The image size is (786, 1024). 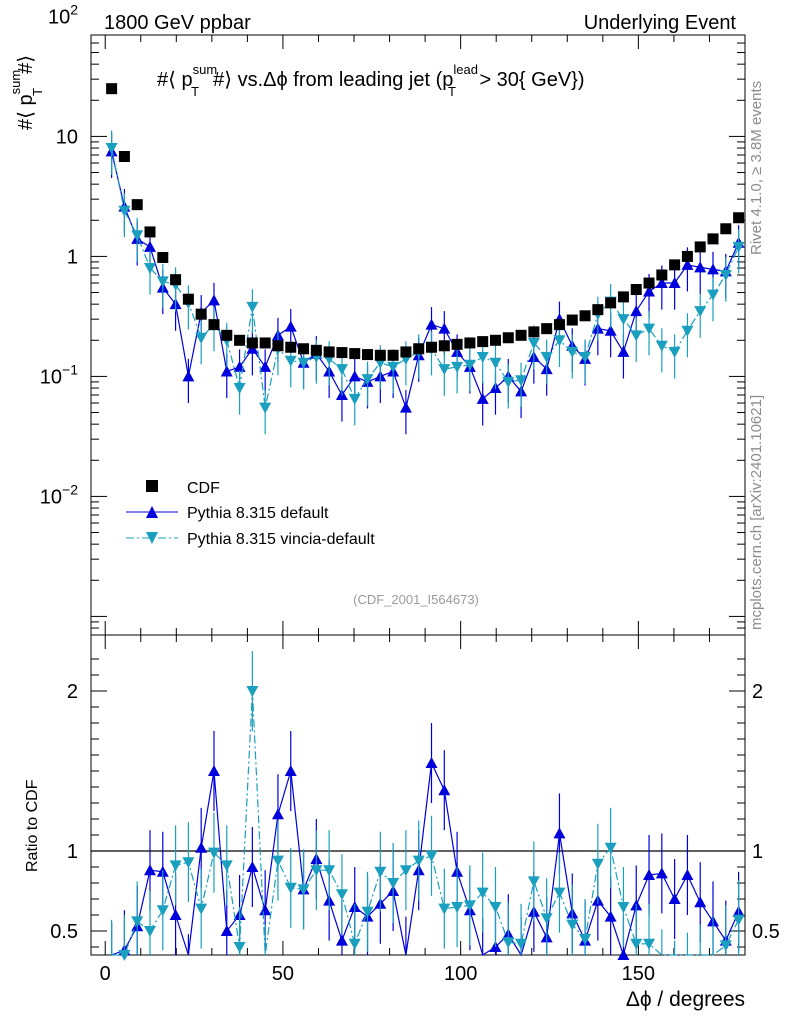 I want to click on ratio-y-axis-label: Ratio to CDF, so click(x=32, y=825).